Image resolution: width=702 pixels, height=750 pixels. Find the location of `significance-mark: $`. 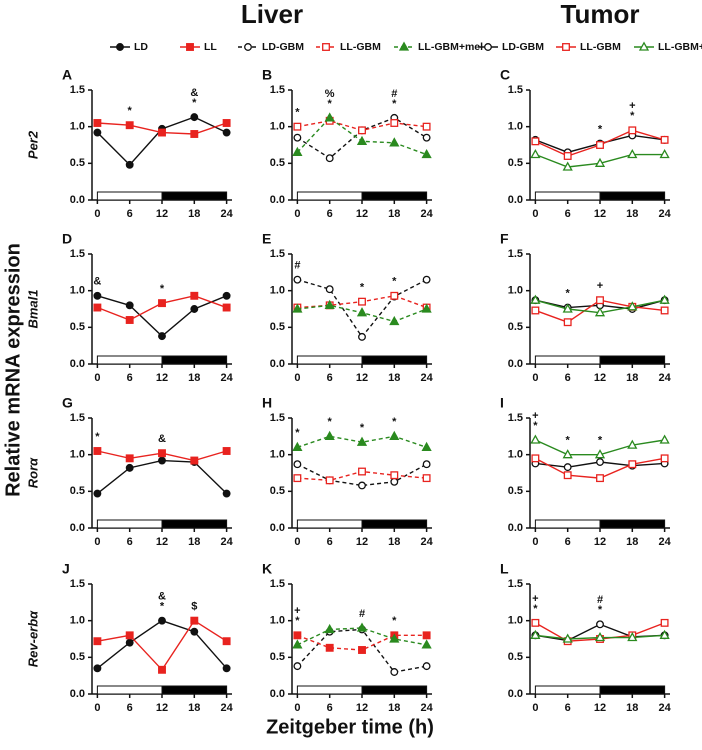

significance-mark: $ is located at coordinates (194, 607).